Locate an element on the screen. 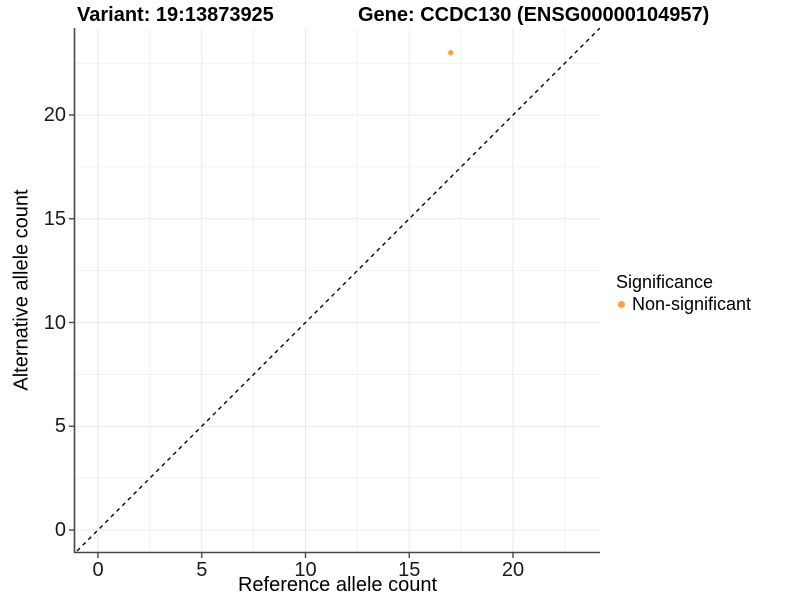  y-tick-label: 0 is located at coordinates (60, 530).